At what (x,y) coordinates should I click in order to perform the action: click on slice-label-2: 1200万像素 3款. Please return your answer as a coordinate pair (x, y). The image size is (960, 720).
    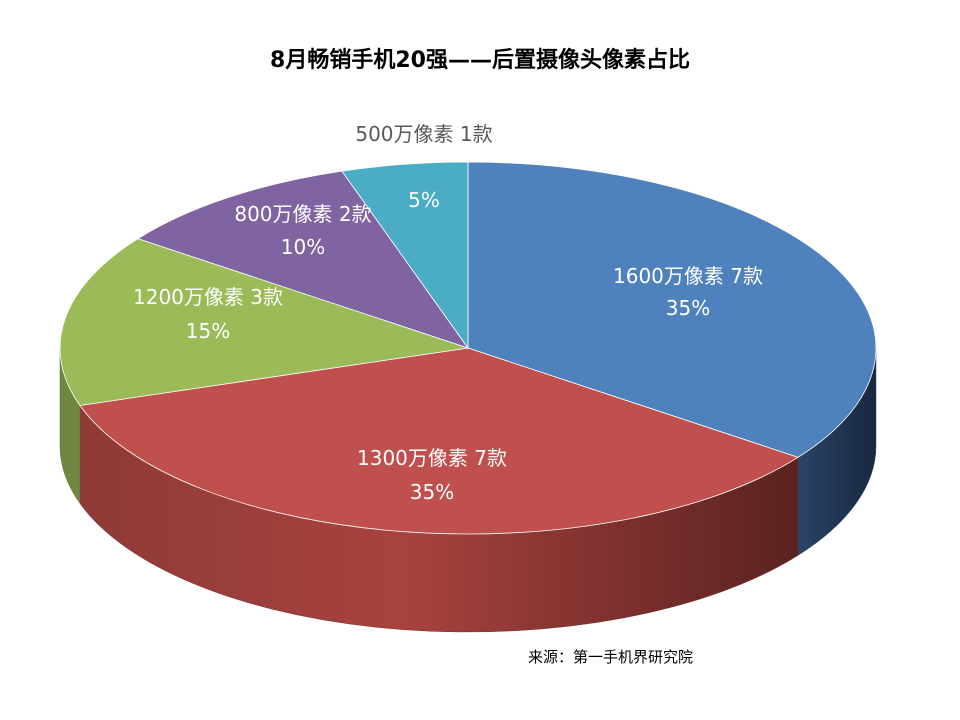
    Looking at the image, I should click on (208, 297).